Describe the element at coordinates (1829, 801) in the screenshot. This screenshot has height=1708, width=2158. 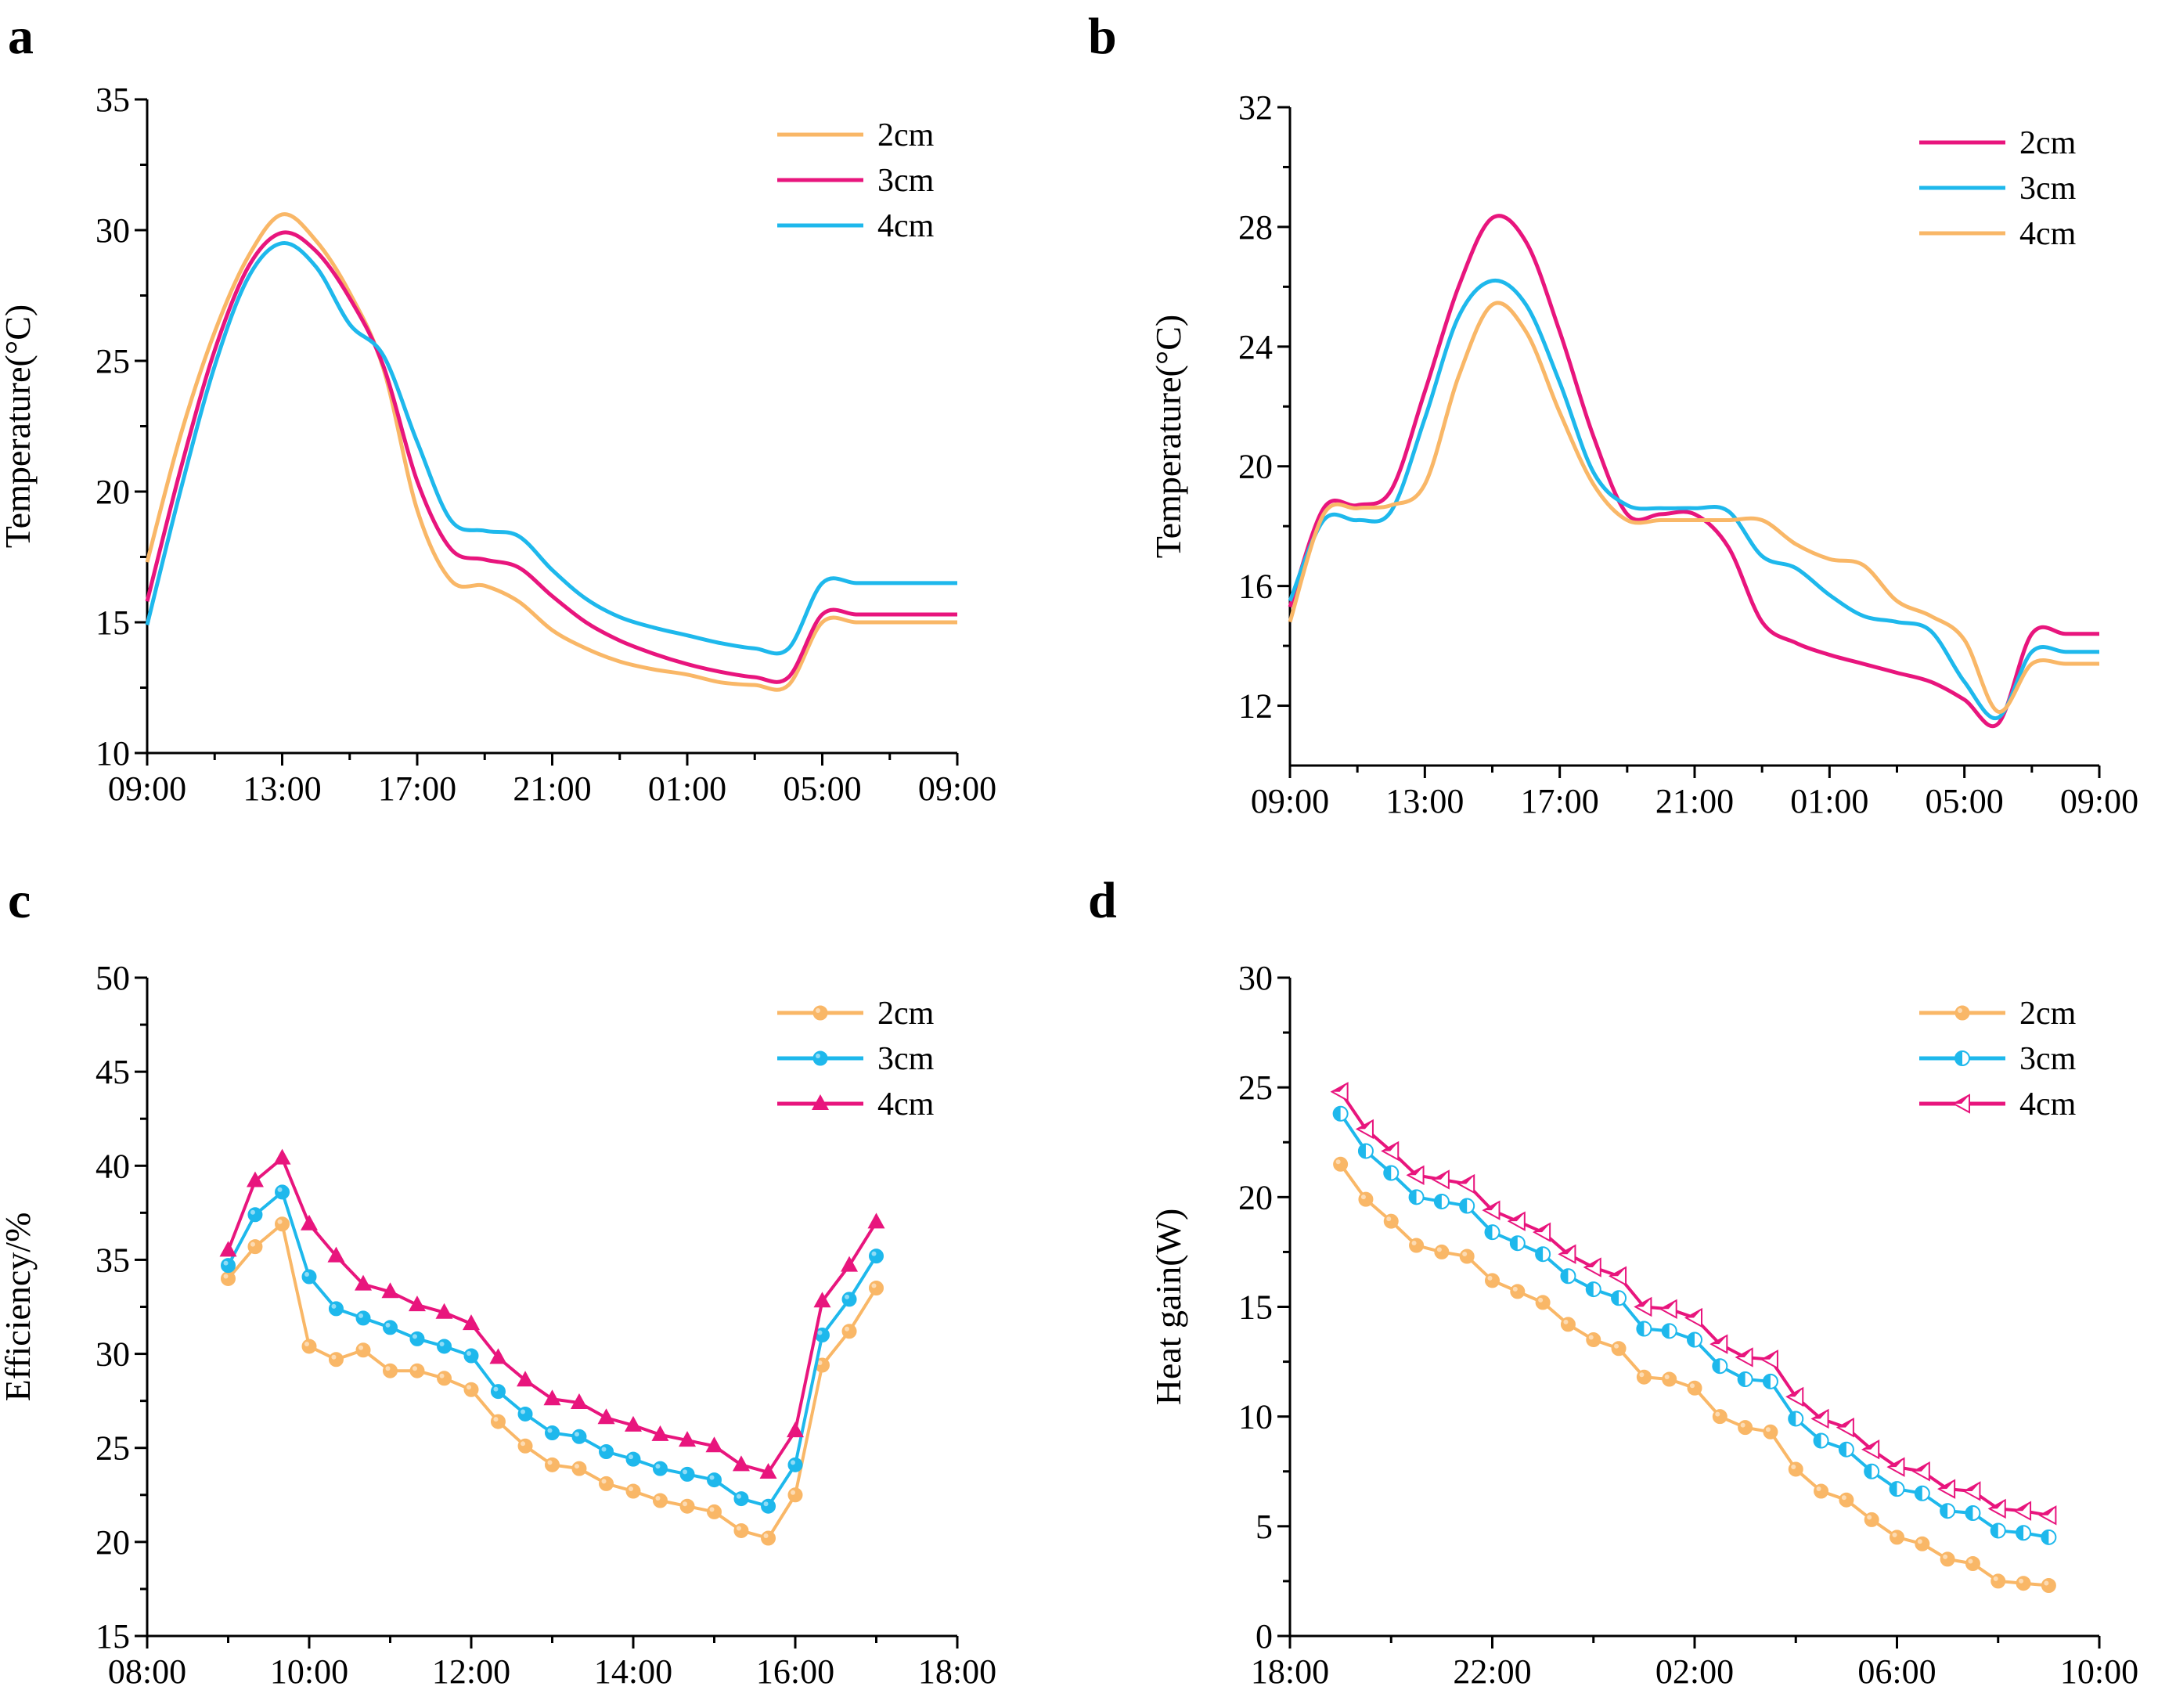
I see `x-tick-label: 01:00` at that location.